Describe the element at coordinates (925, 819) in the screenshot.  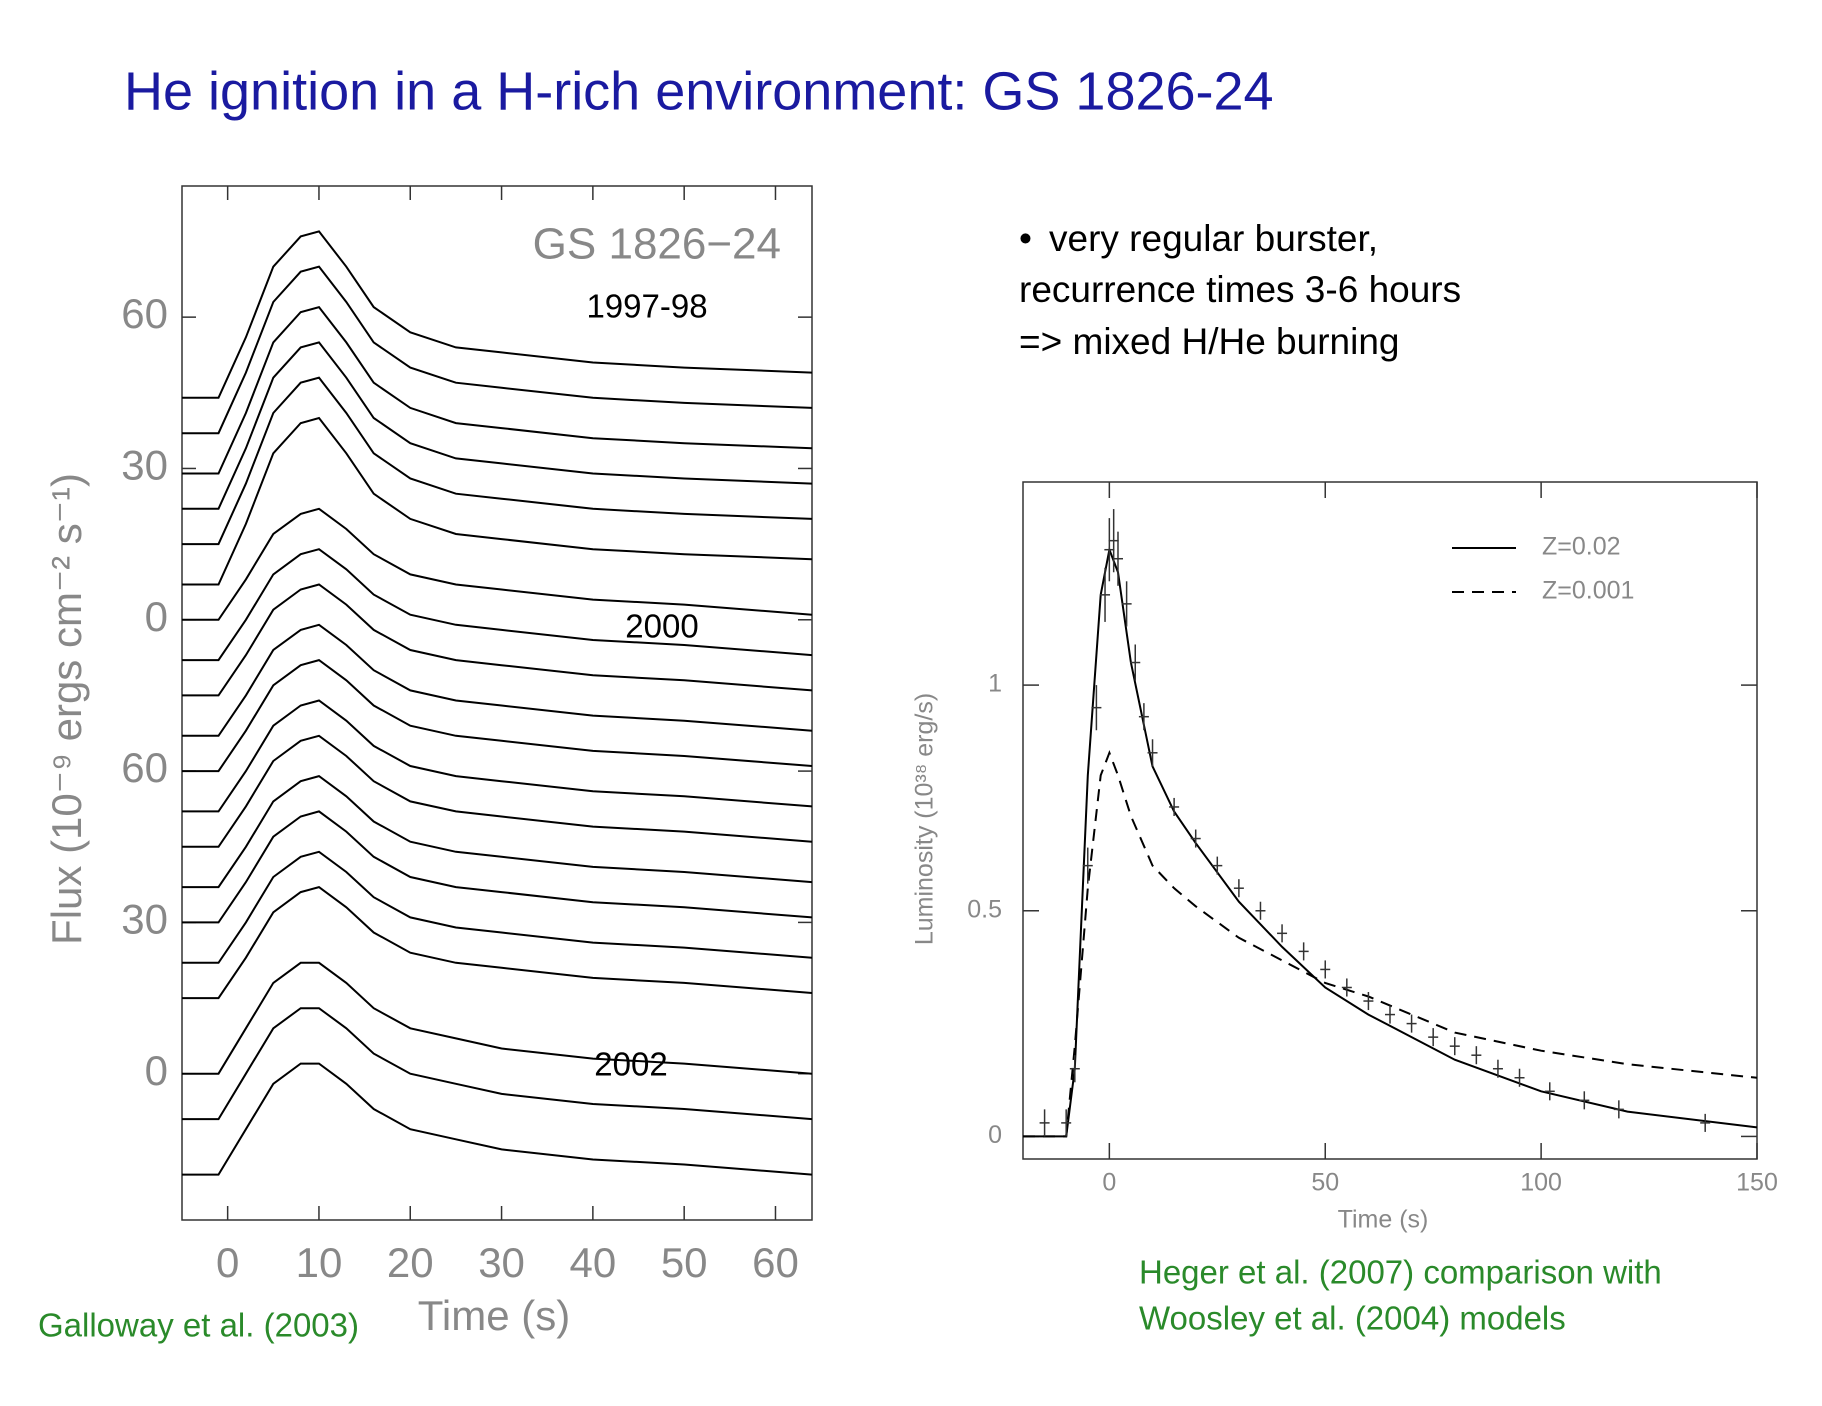
I see `y-axis-label: Luminosity (10³⁸ erg/s)` at that location.